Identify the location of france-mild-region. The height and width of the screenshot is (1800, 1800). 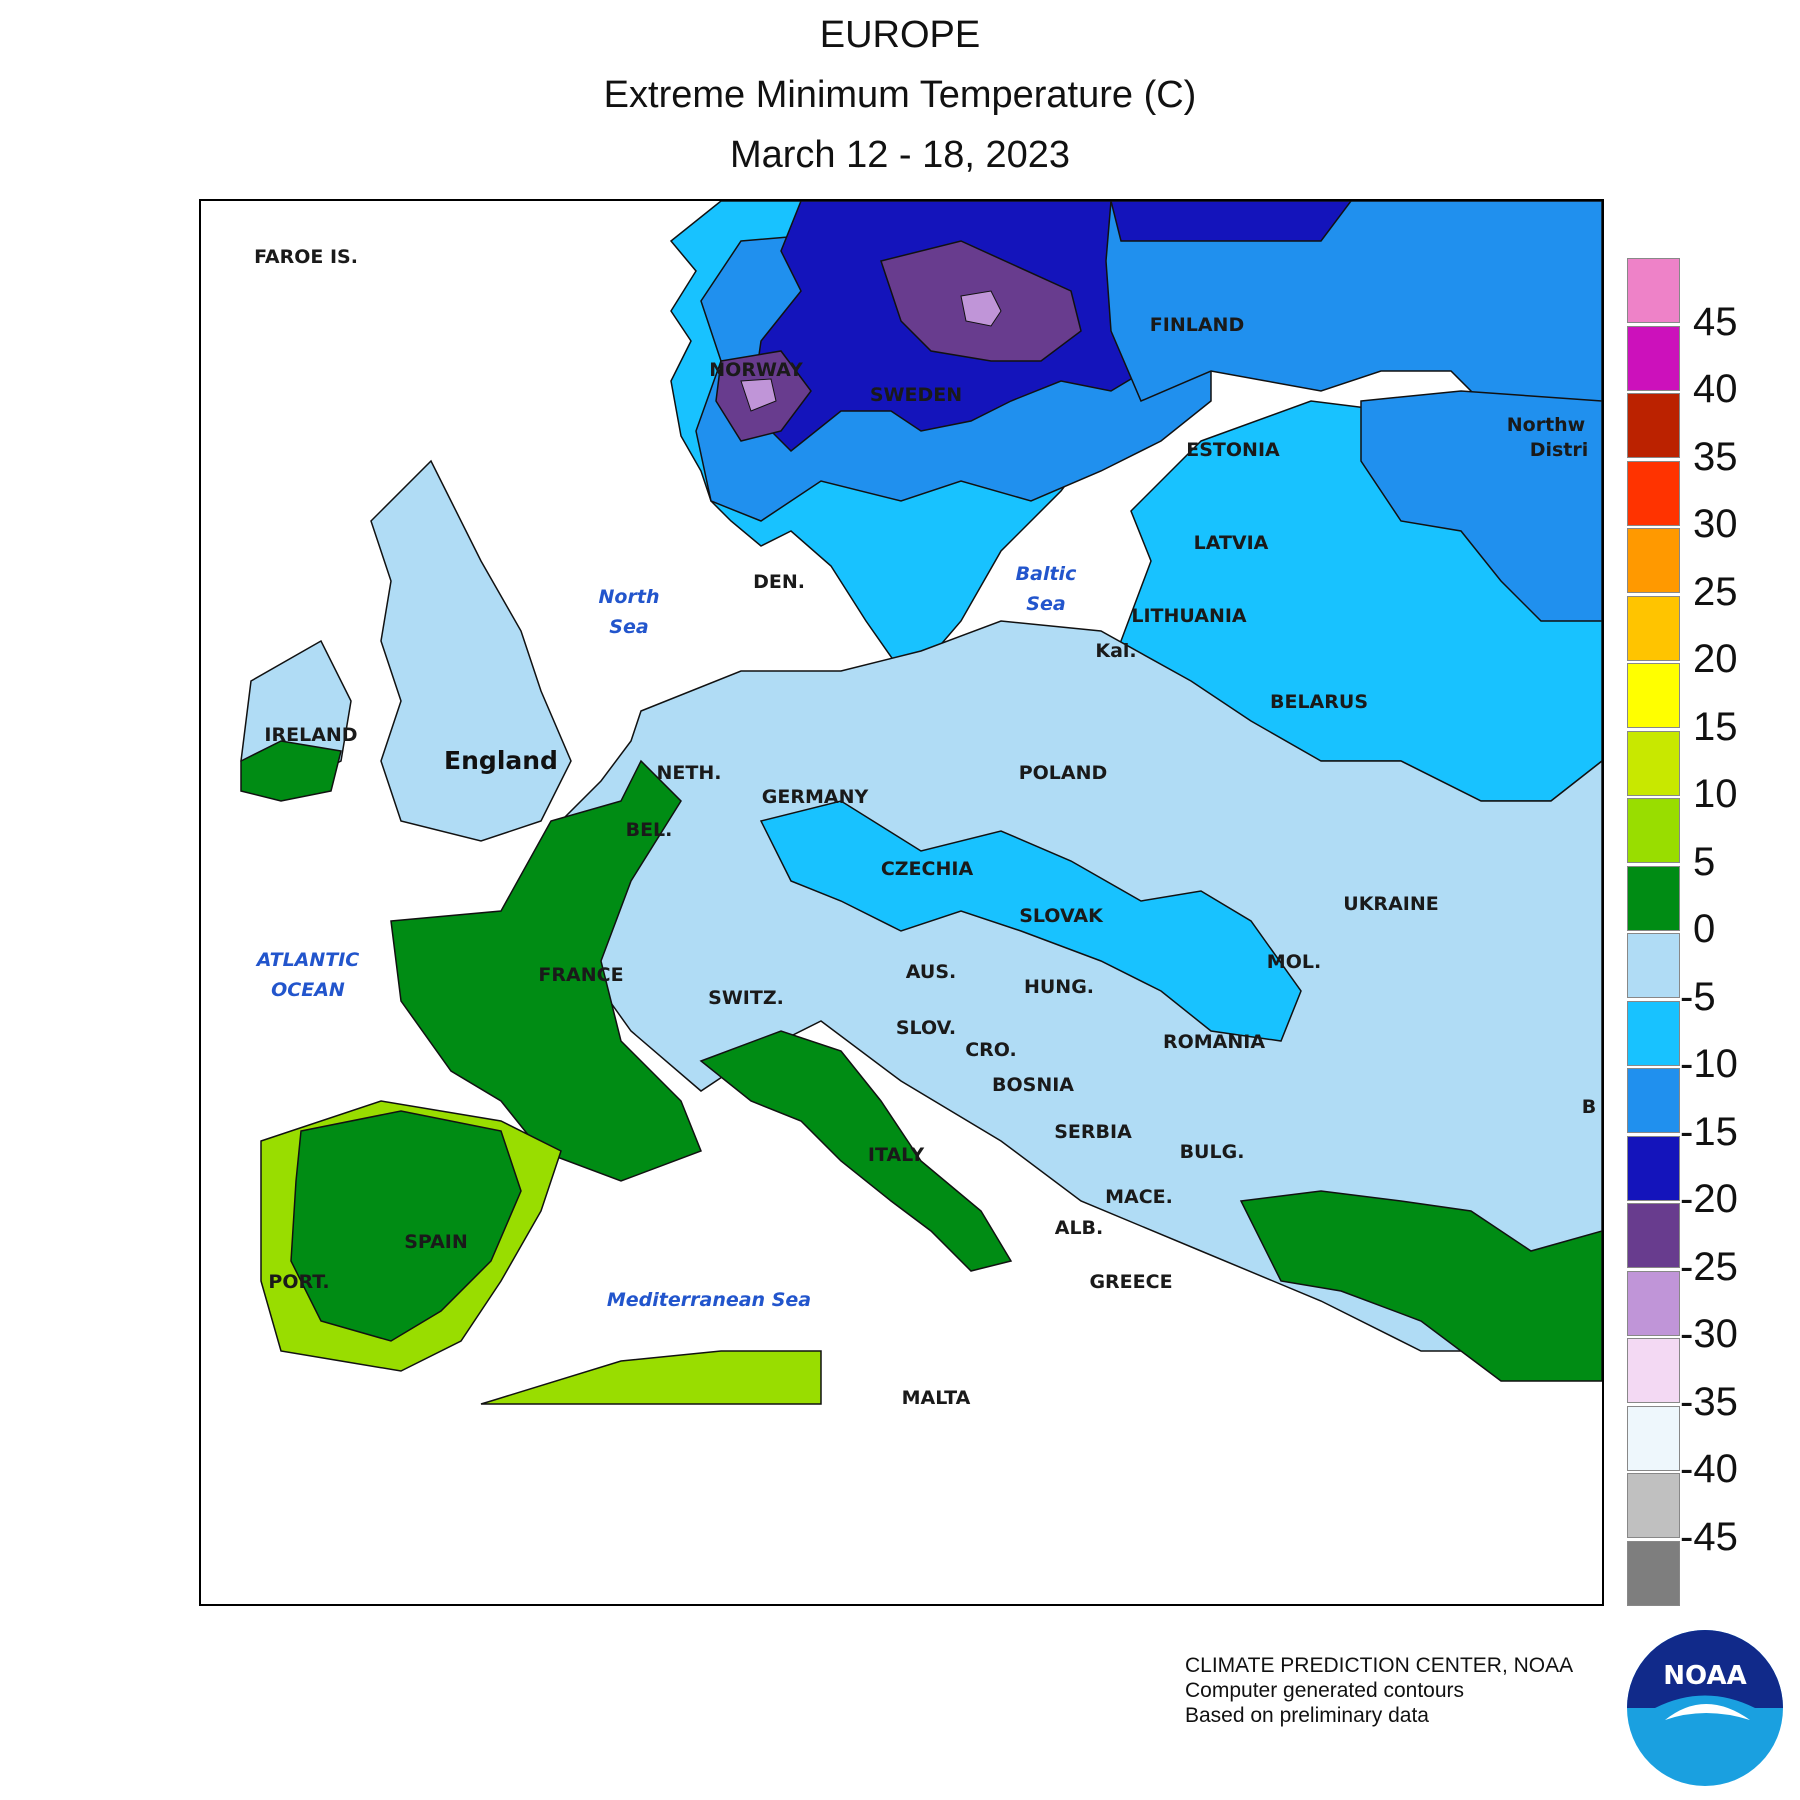
(546, 970).